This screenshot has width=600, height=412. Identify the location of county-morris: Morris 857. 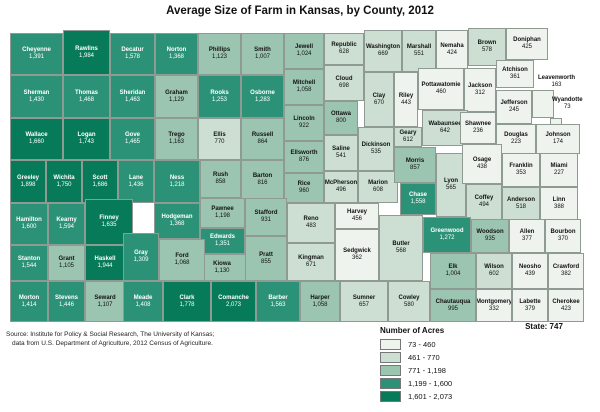
(415, 165).